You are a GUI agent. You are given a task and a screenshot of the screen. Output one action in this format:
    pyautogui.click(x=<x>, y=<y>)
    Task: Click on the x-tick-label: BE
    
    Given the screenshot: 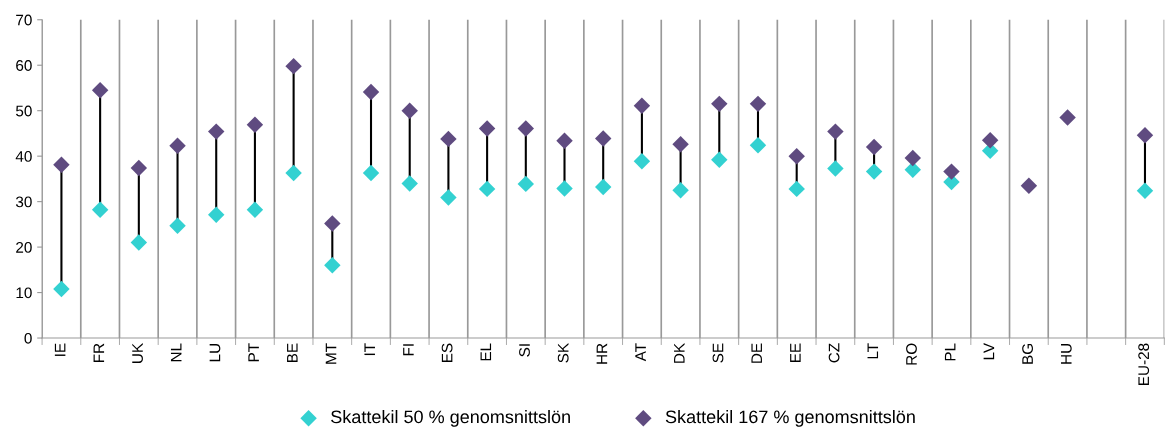 What is the action you would take?
    pyautogui.click(x=292, y=353)
    